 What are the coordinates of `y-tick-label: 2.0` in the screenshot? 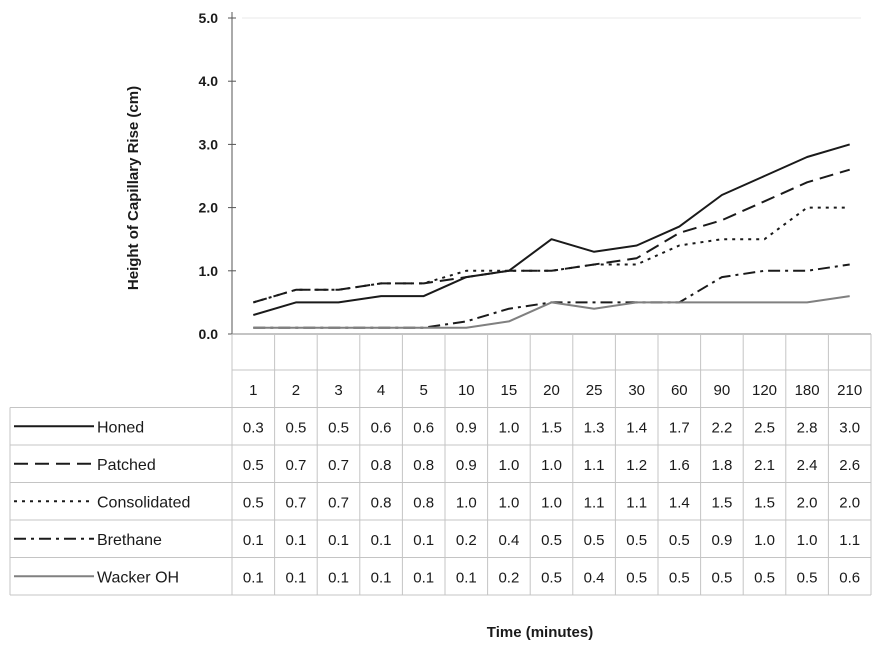 It's located at (209, 208).